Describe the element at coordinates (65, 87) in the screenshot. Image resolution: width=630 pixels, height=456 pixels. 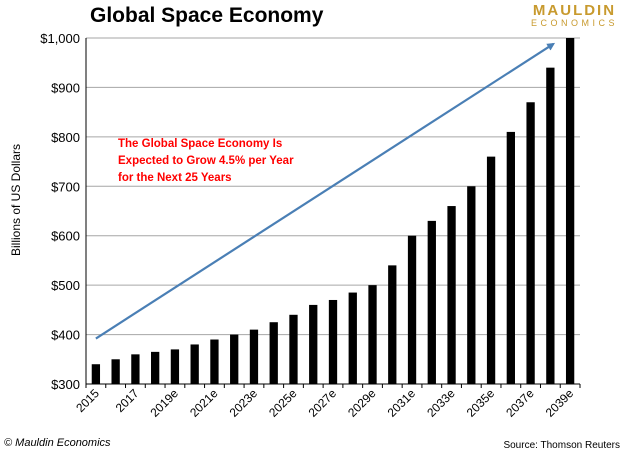
I see `y-tick-label: $900` at that location.